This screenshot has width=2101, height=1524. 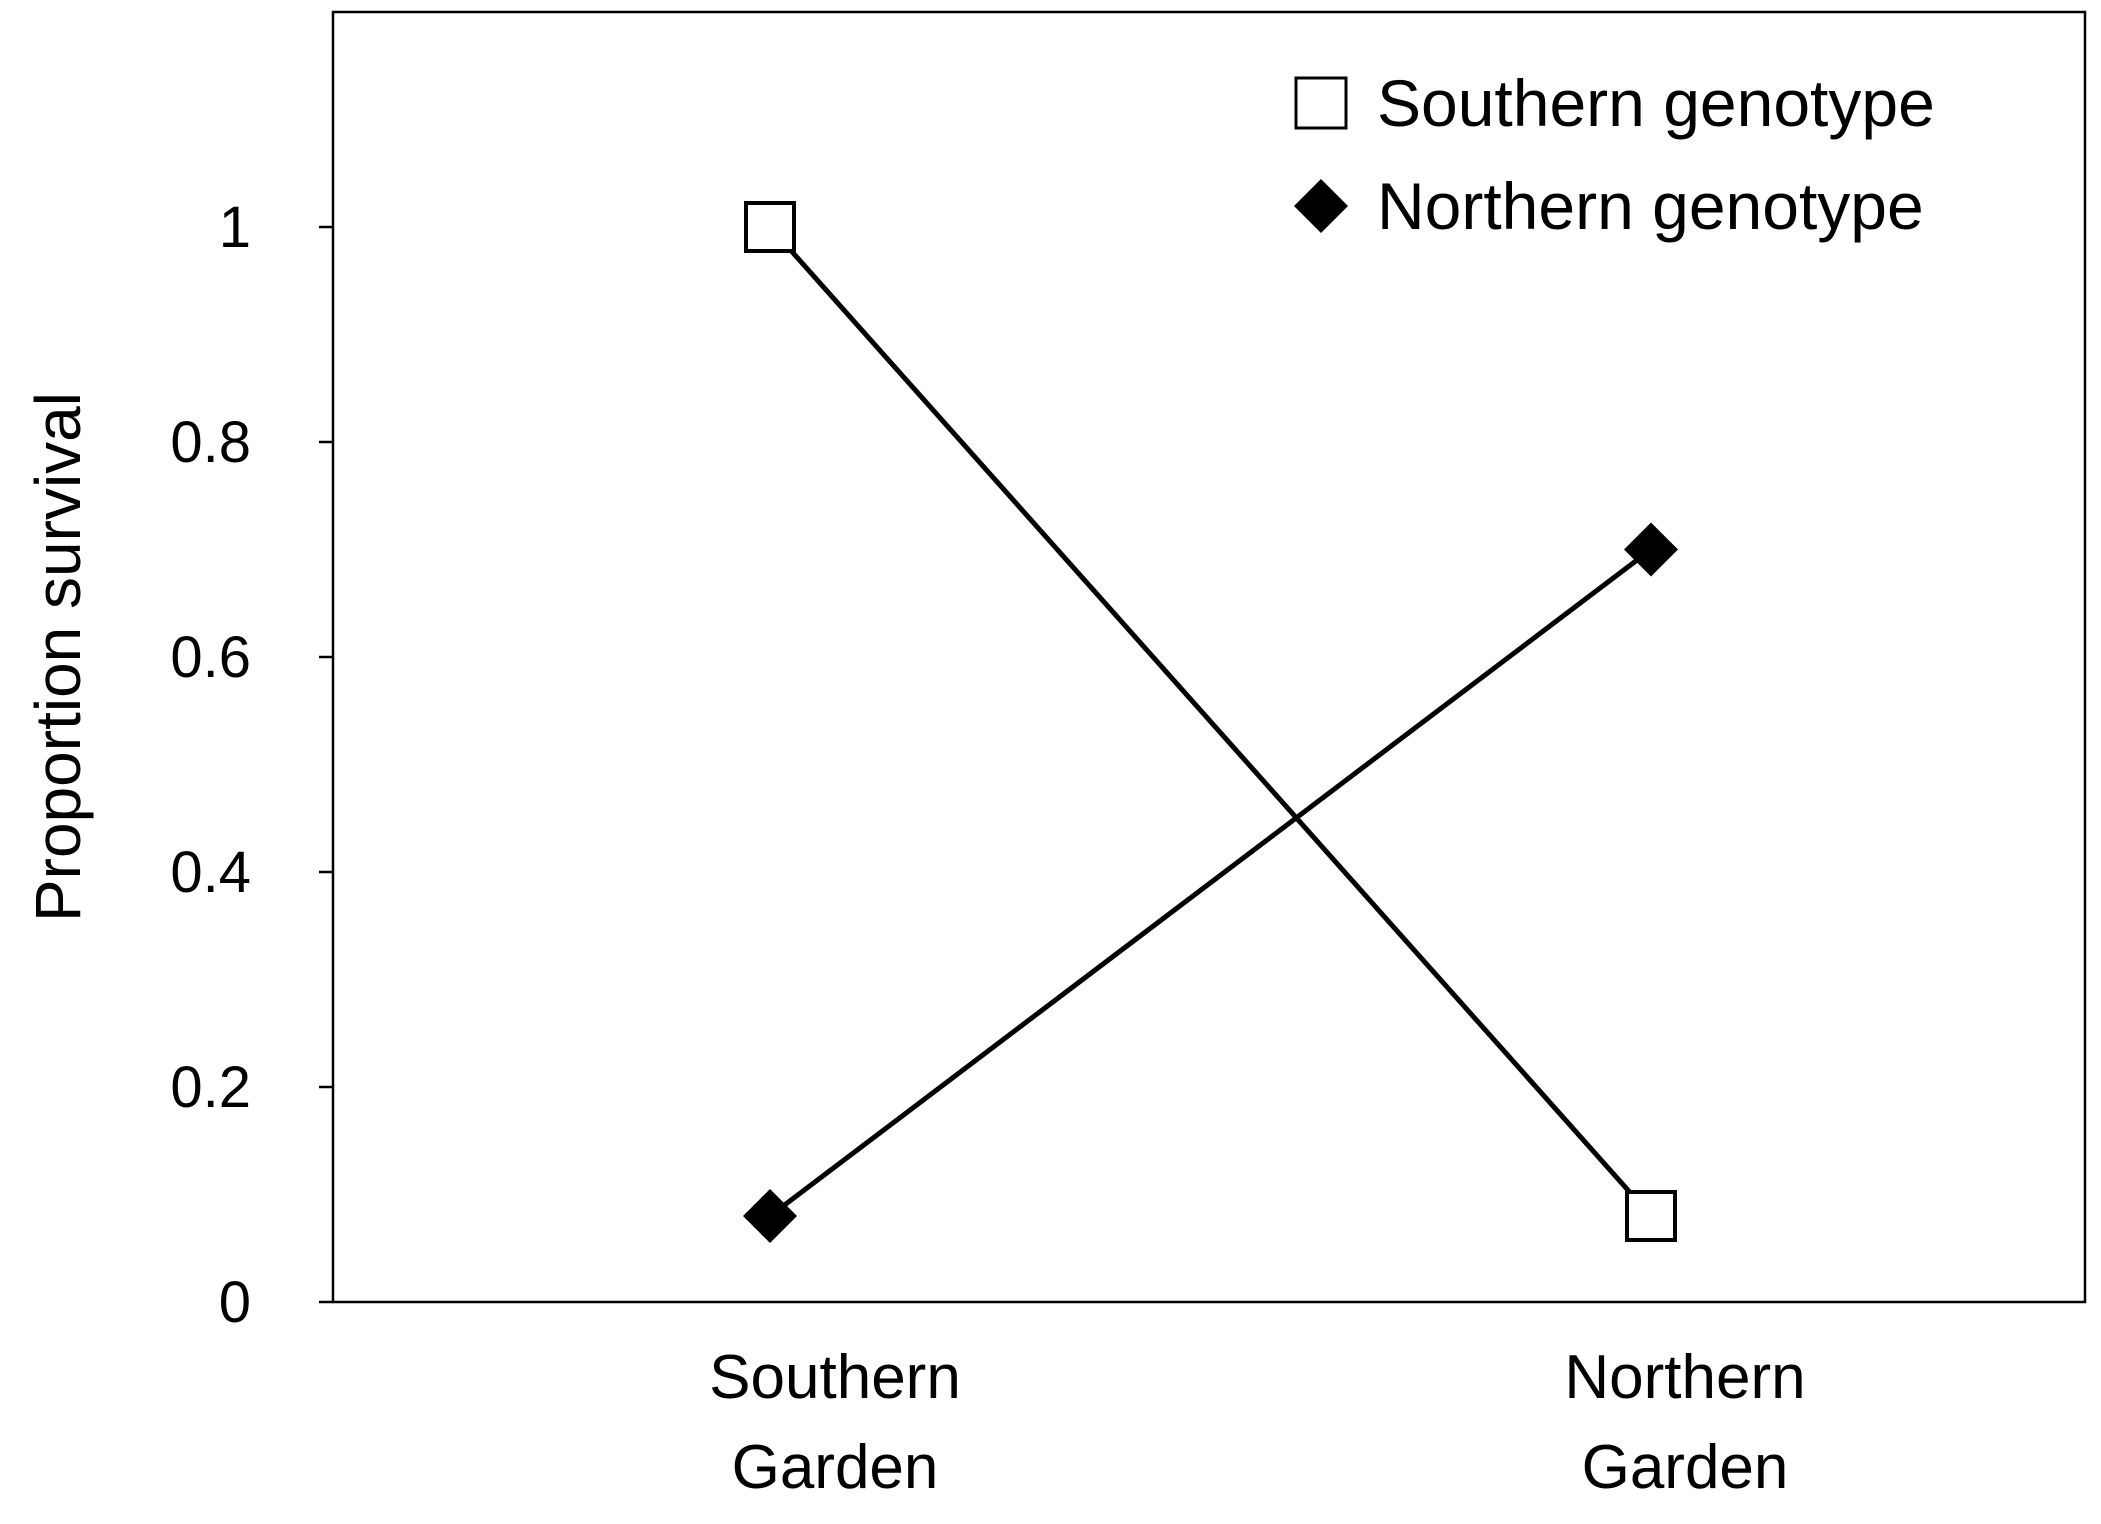 I want to click on legend-label: Northern genotype, so click(x=1650, y=206).